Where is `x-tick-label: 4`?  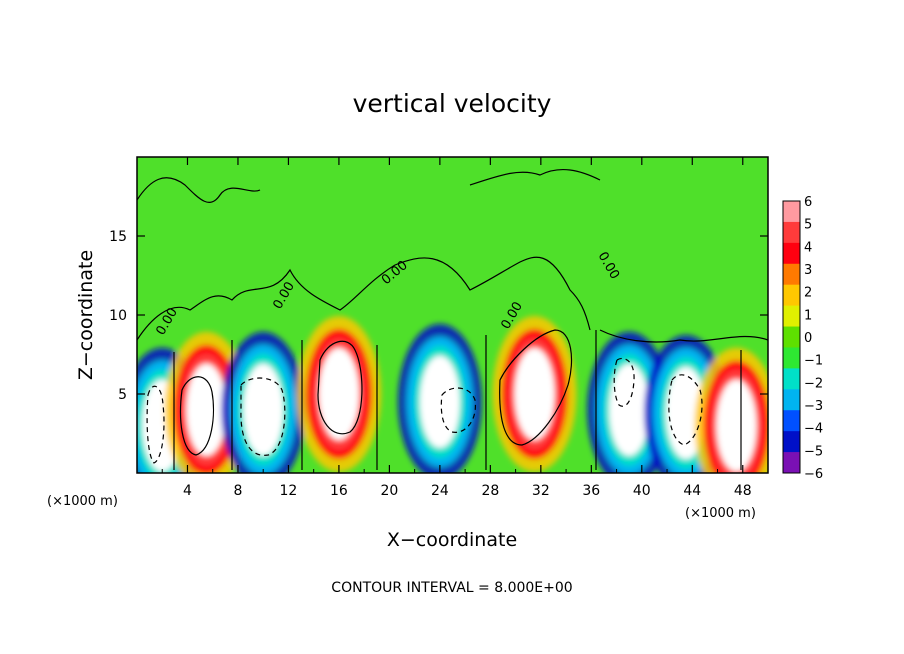 x-tick-label: 4 is located at coordinates (187, 491).